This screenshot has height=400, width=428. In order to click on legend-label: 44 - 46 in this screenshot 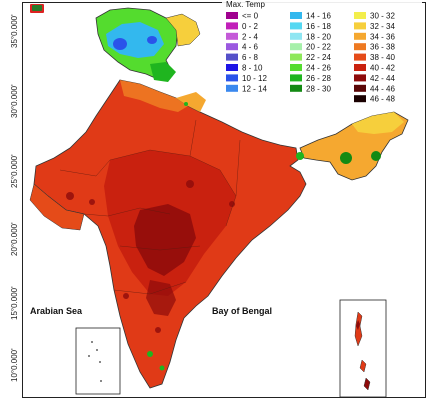, I will do `click(382, 88)`.